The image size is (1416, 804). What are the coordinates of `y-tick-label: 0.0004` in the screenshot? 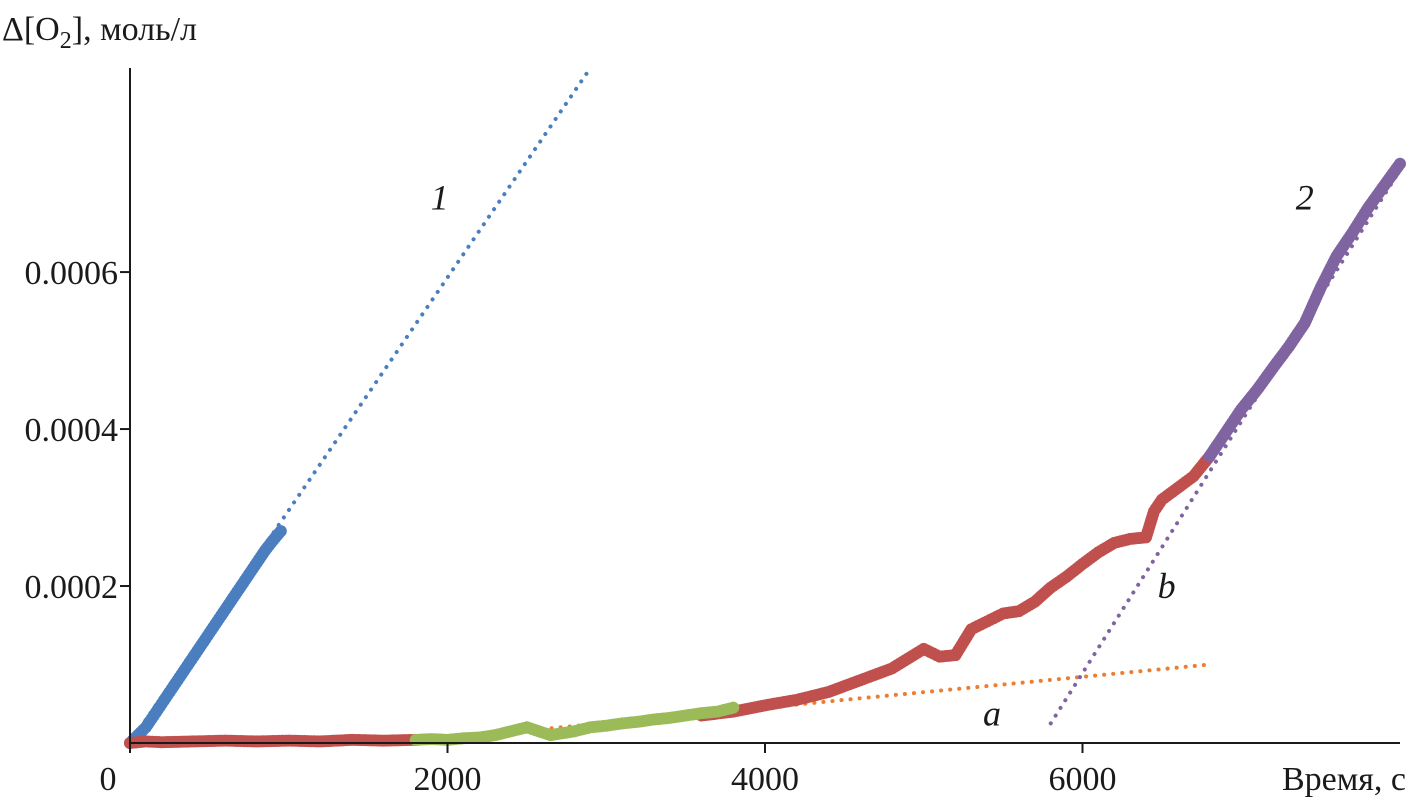 It's located at (72, 430).